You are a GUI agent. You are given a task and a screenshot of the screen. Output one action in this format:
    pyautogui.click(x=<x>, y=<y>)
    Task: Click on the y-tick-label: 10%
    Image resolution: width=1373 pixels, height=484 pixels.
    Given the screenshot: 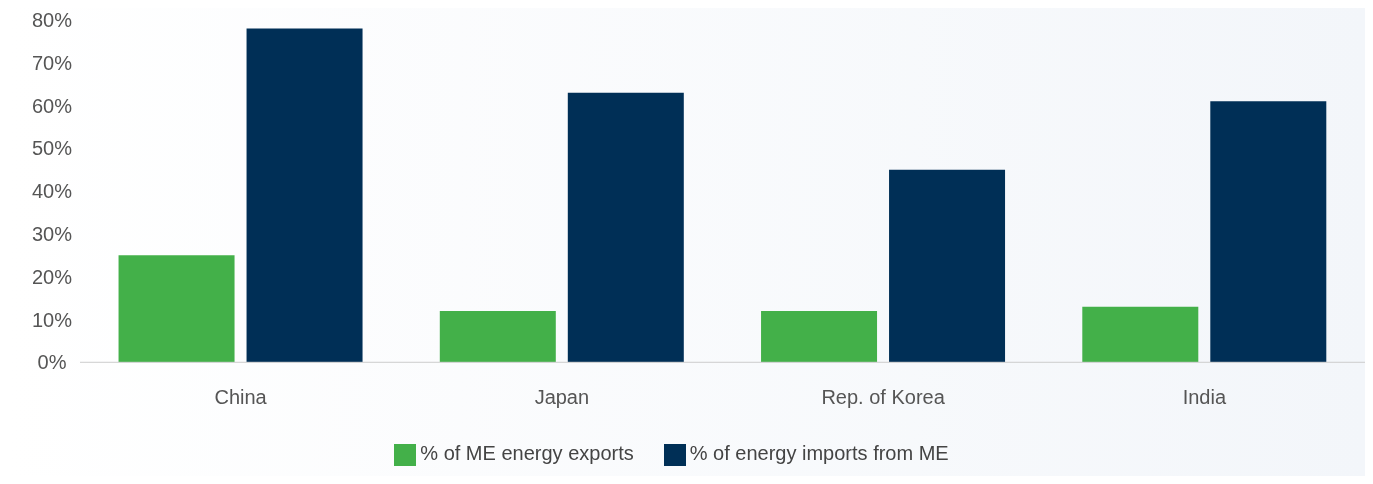 What is the action you would take?
    pyautogui.click(x=52, y=319)
    